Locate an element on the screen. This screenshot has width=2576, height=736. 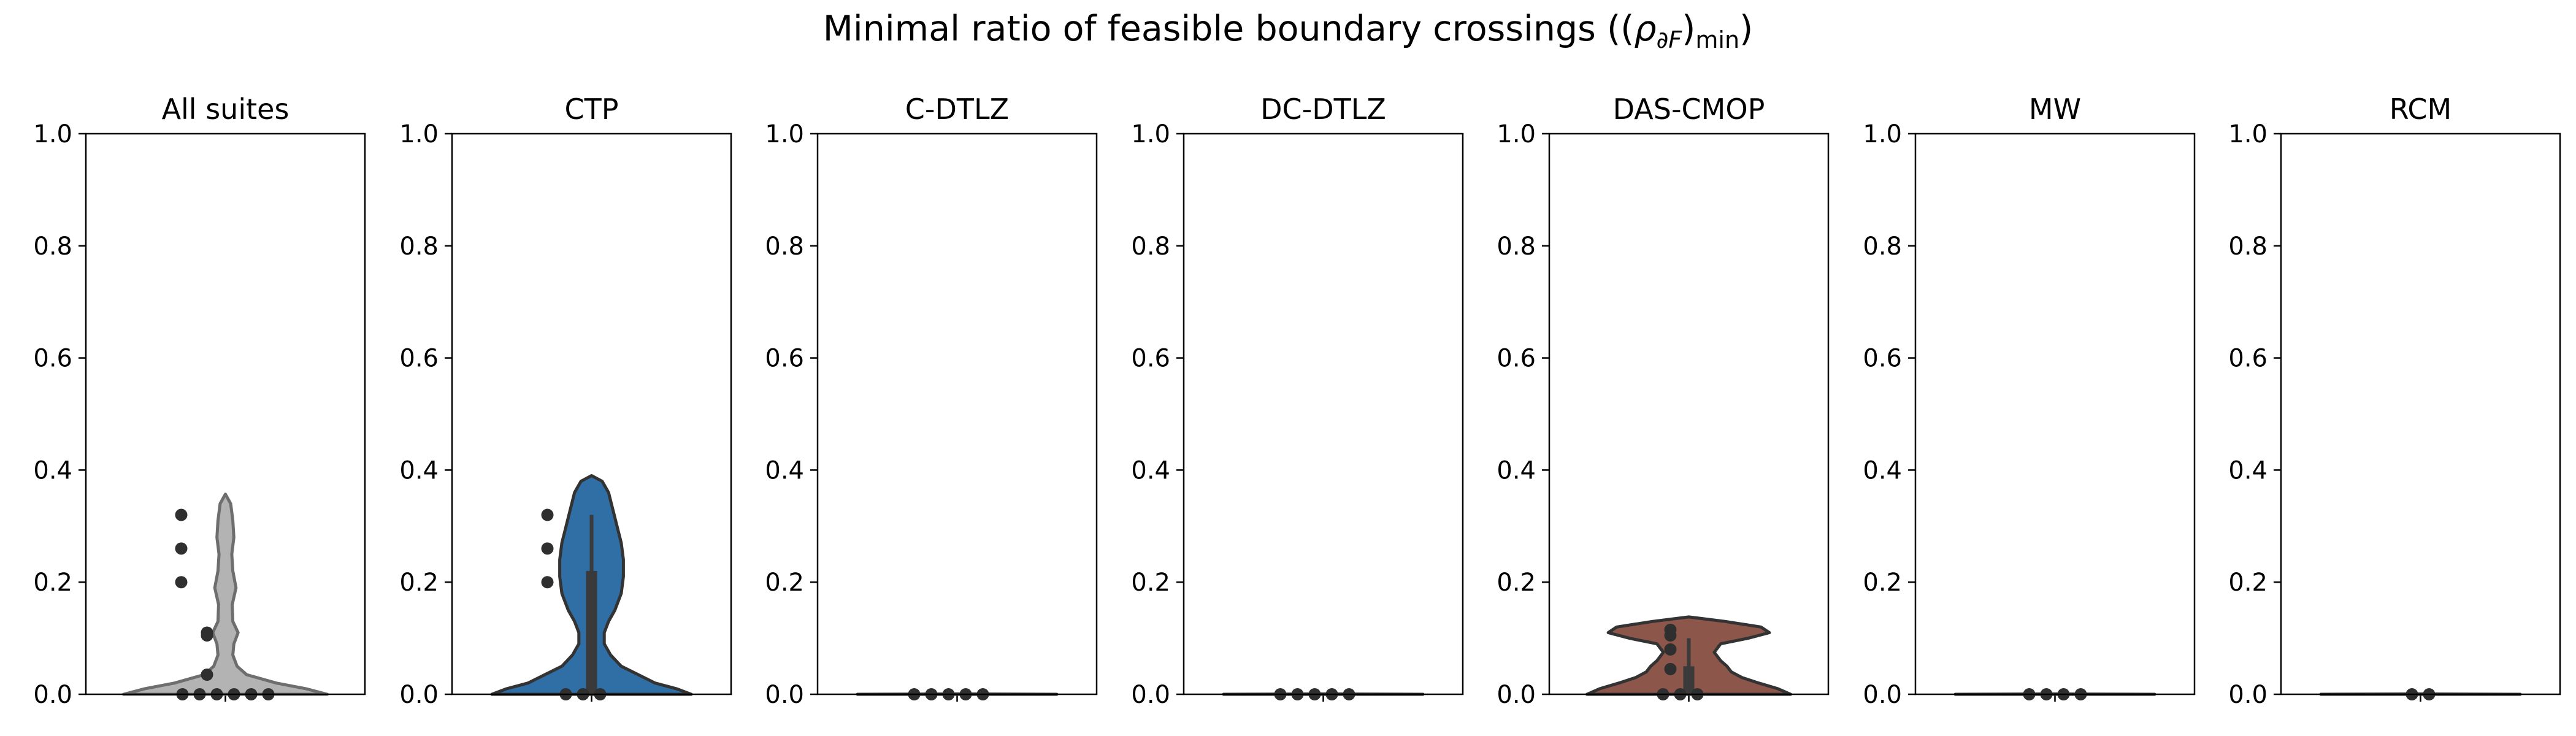
subplot-all-suites: All suites 0.0 0.2 0.4 0.6 0.8 1.0 is located at coordinates (199, 401).